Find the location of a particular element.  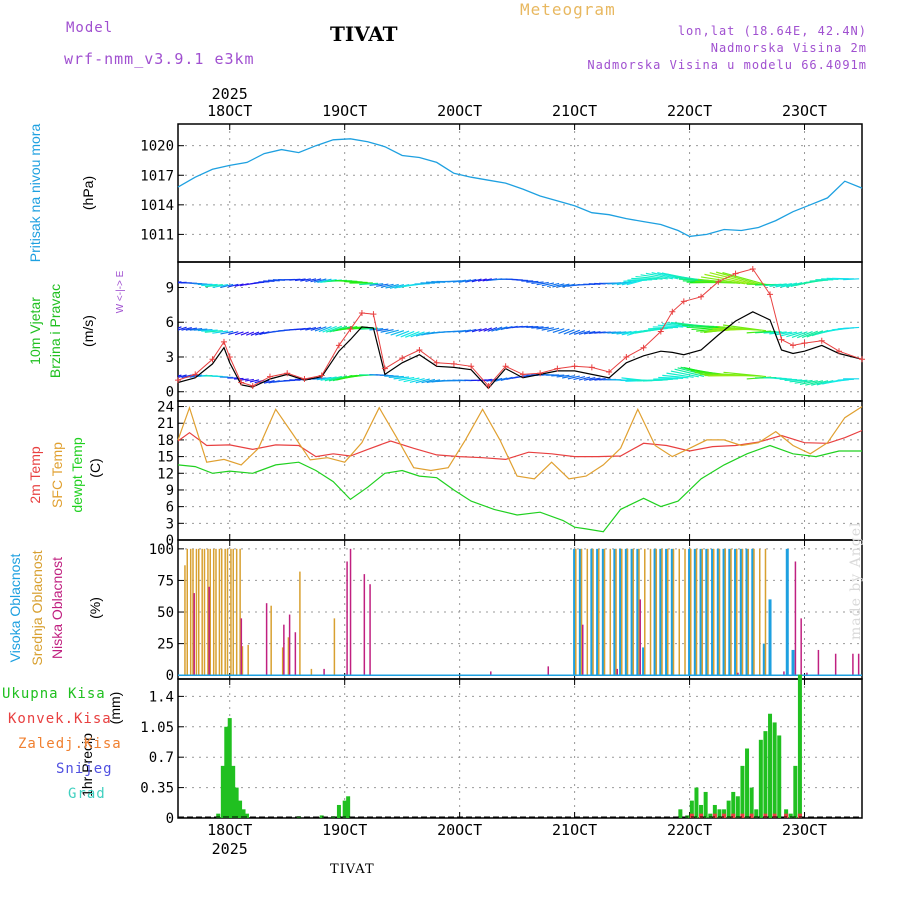

ytick-label: 18 is located at coordinates (165, 441).